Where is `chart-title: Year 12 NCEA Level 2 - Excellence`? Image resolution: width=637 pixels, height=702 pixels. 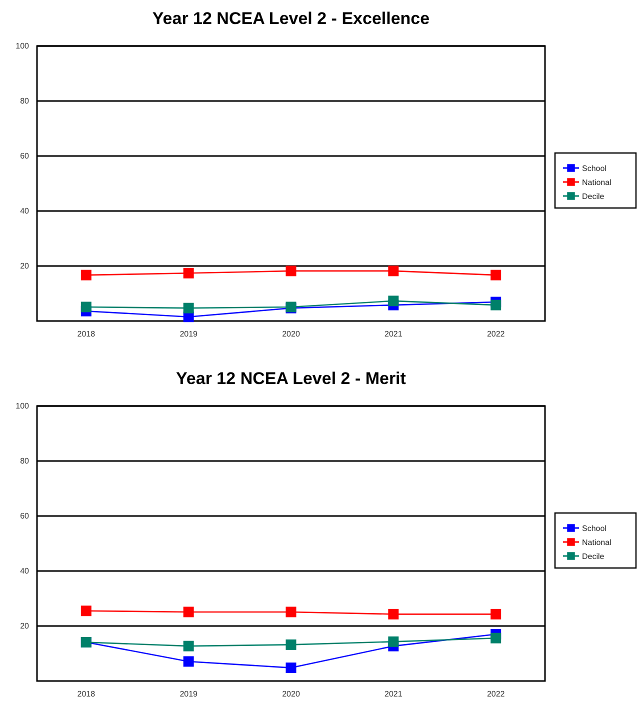 chart-title: Year 12 NCEA Level 2 - Excellence is located at coordinates (291, 18).